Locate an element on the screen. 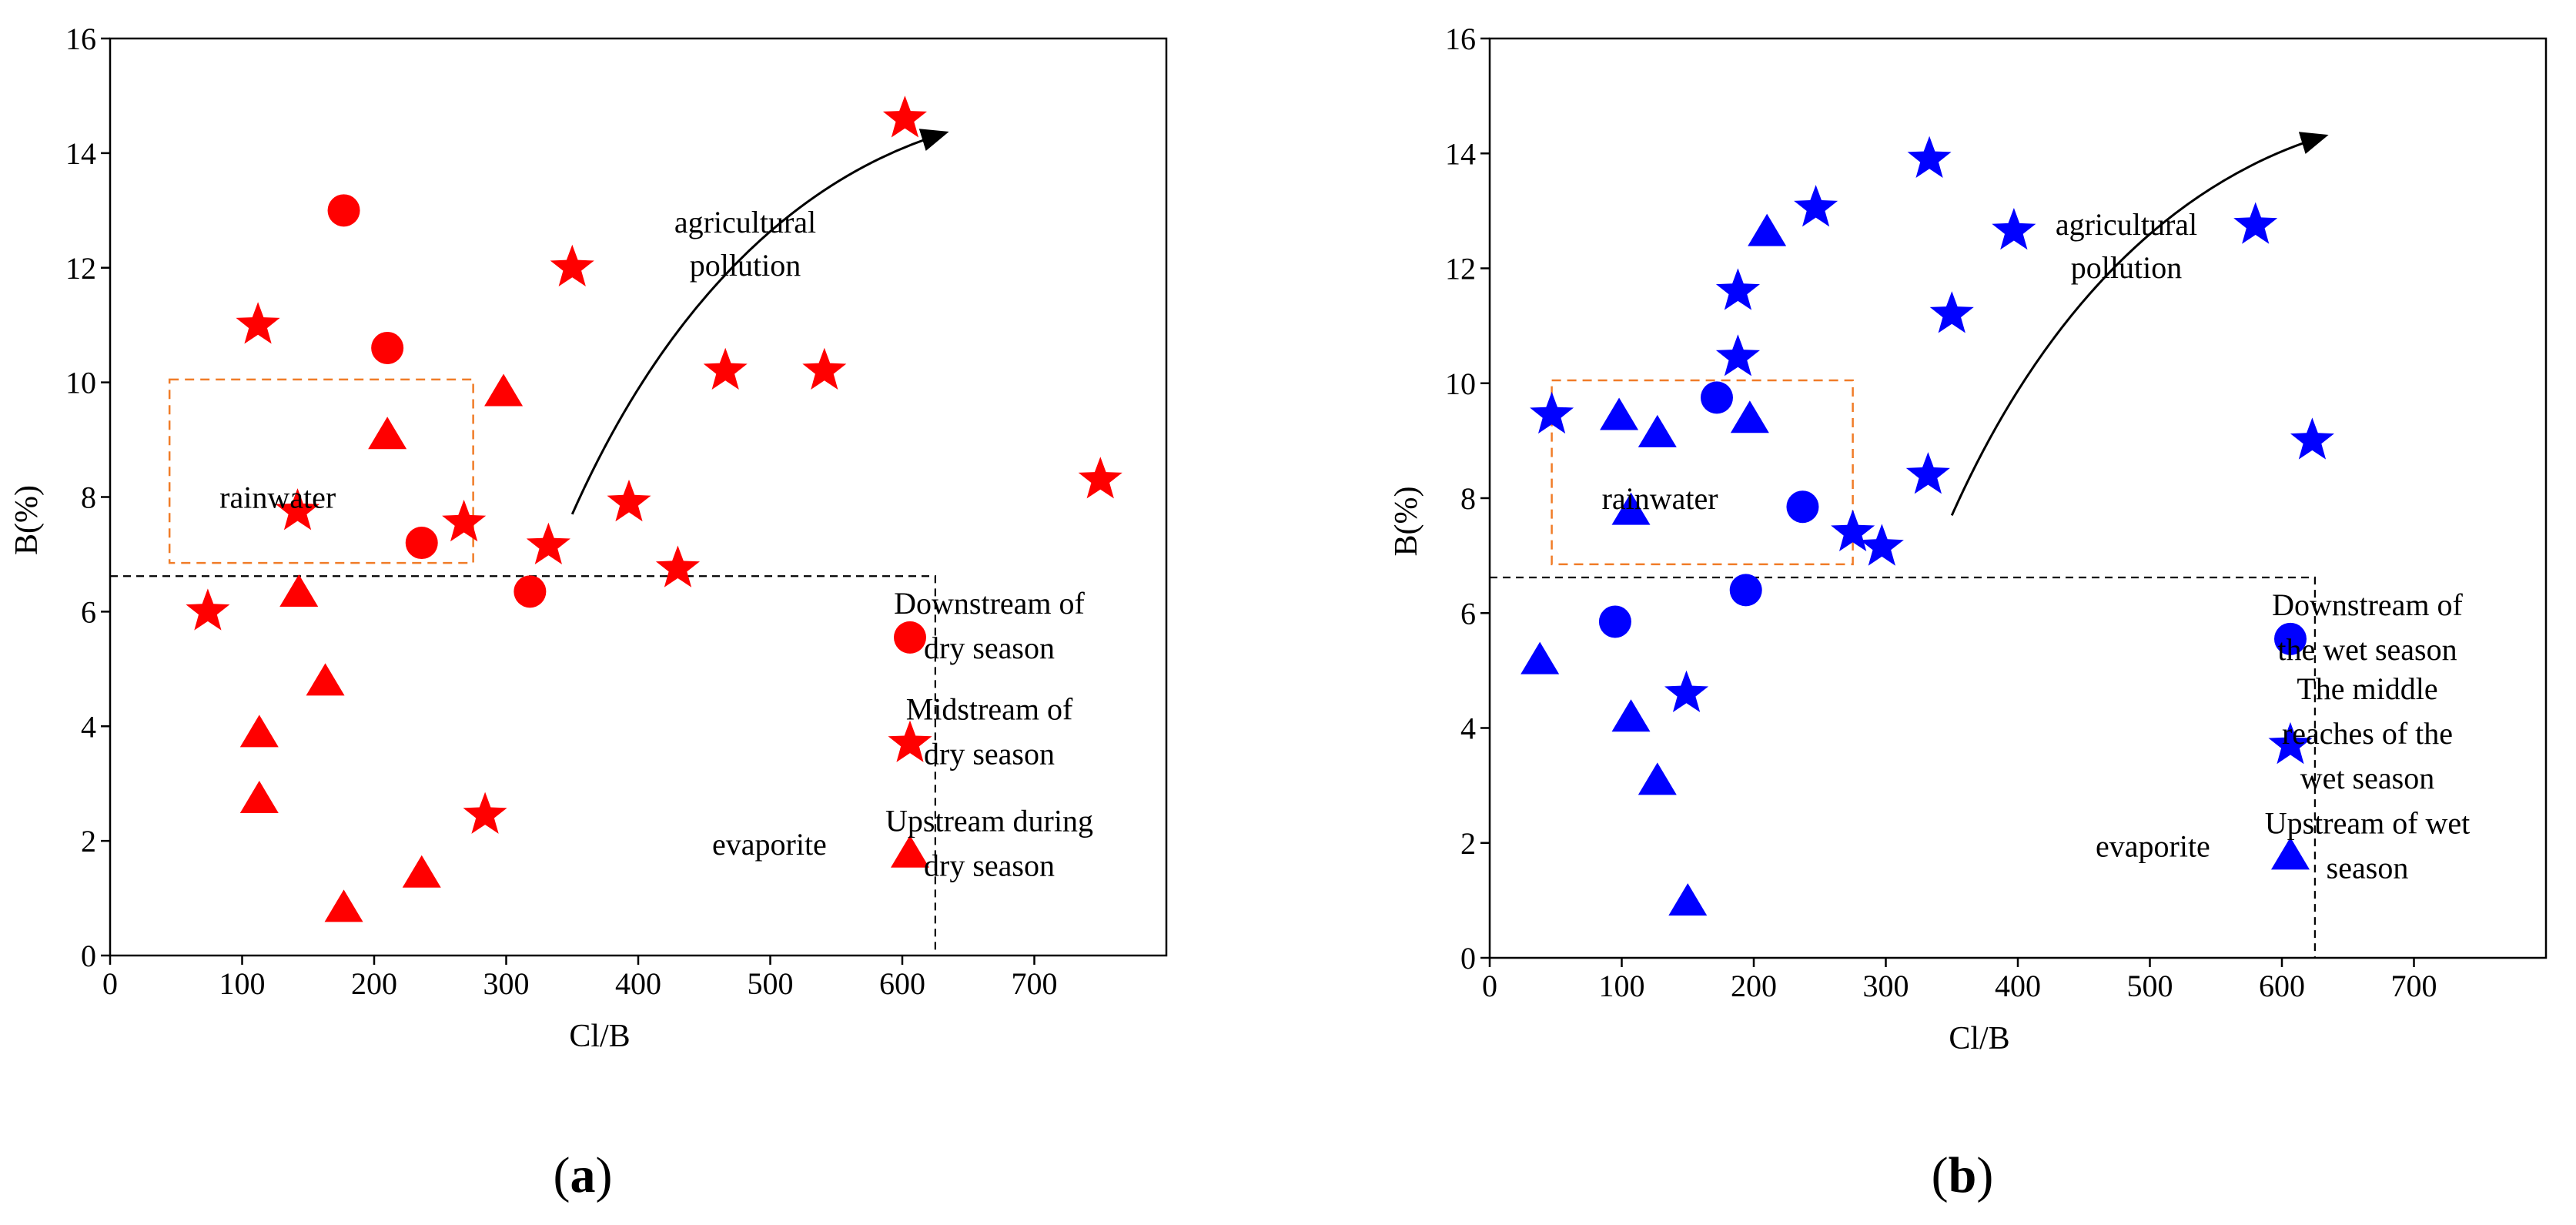 Image resolution: width=2576 pixels, height=1225 pixels. panel-label: (b) is located at coordinates (1963, 1175).